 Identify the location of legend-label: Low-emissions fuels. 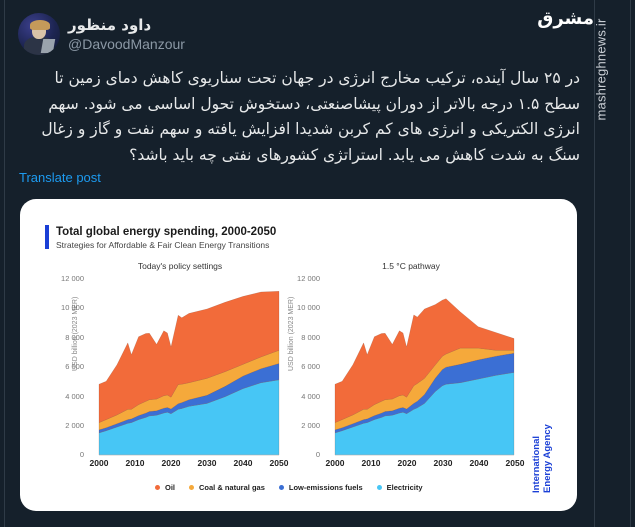
(325, 487).